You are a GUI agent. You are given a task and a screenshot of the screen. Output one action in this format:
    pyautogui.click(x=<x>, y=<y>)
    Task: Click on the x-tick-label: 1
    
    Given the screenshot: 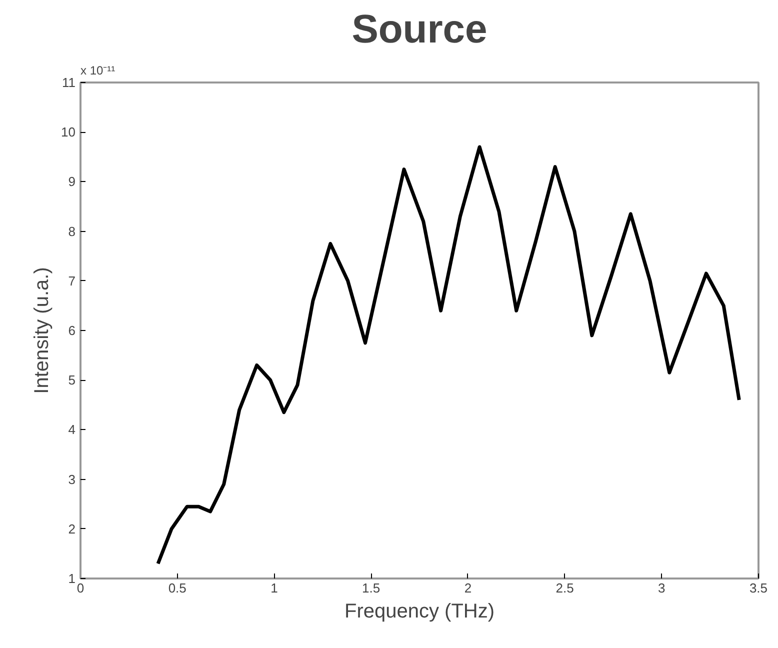 What is the action you would take?
    pyautogui.click(x=274, y=588)
    